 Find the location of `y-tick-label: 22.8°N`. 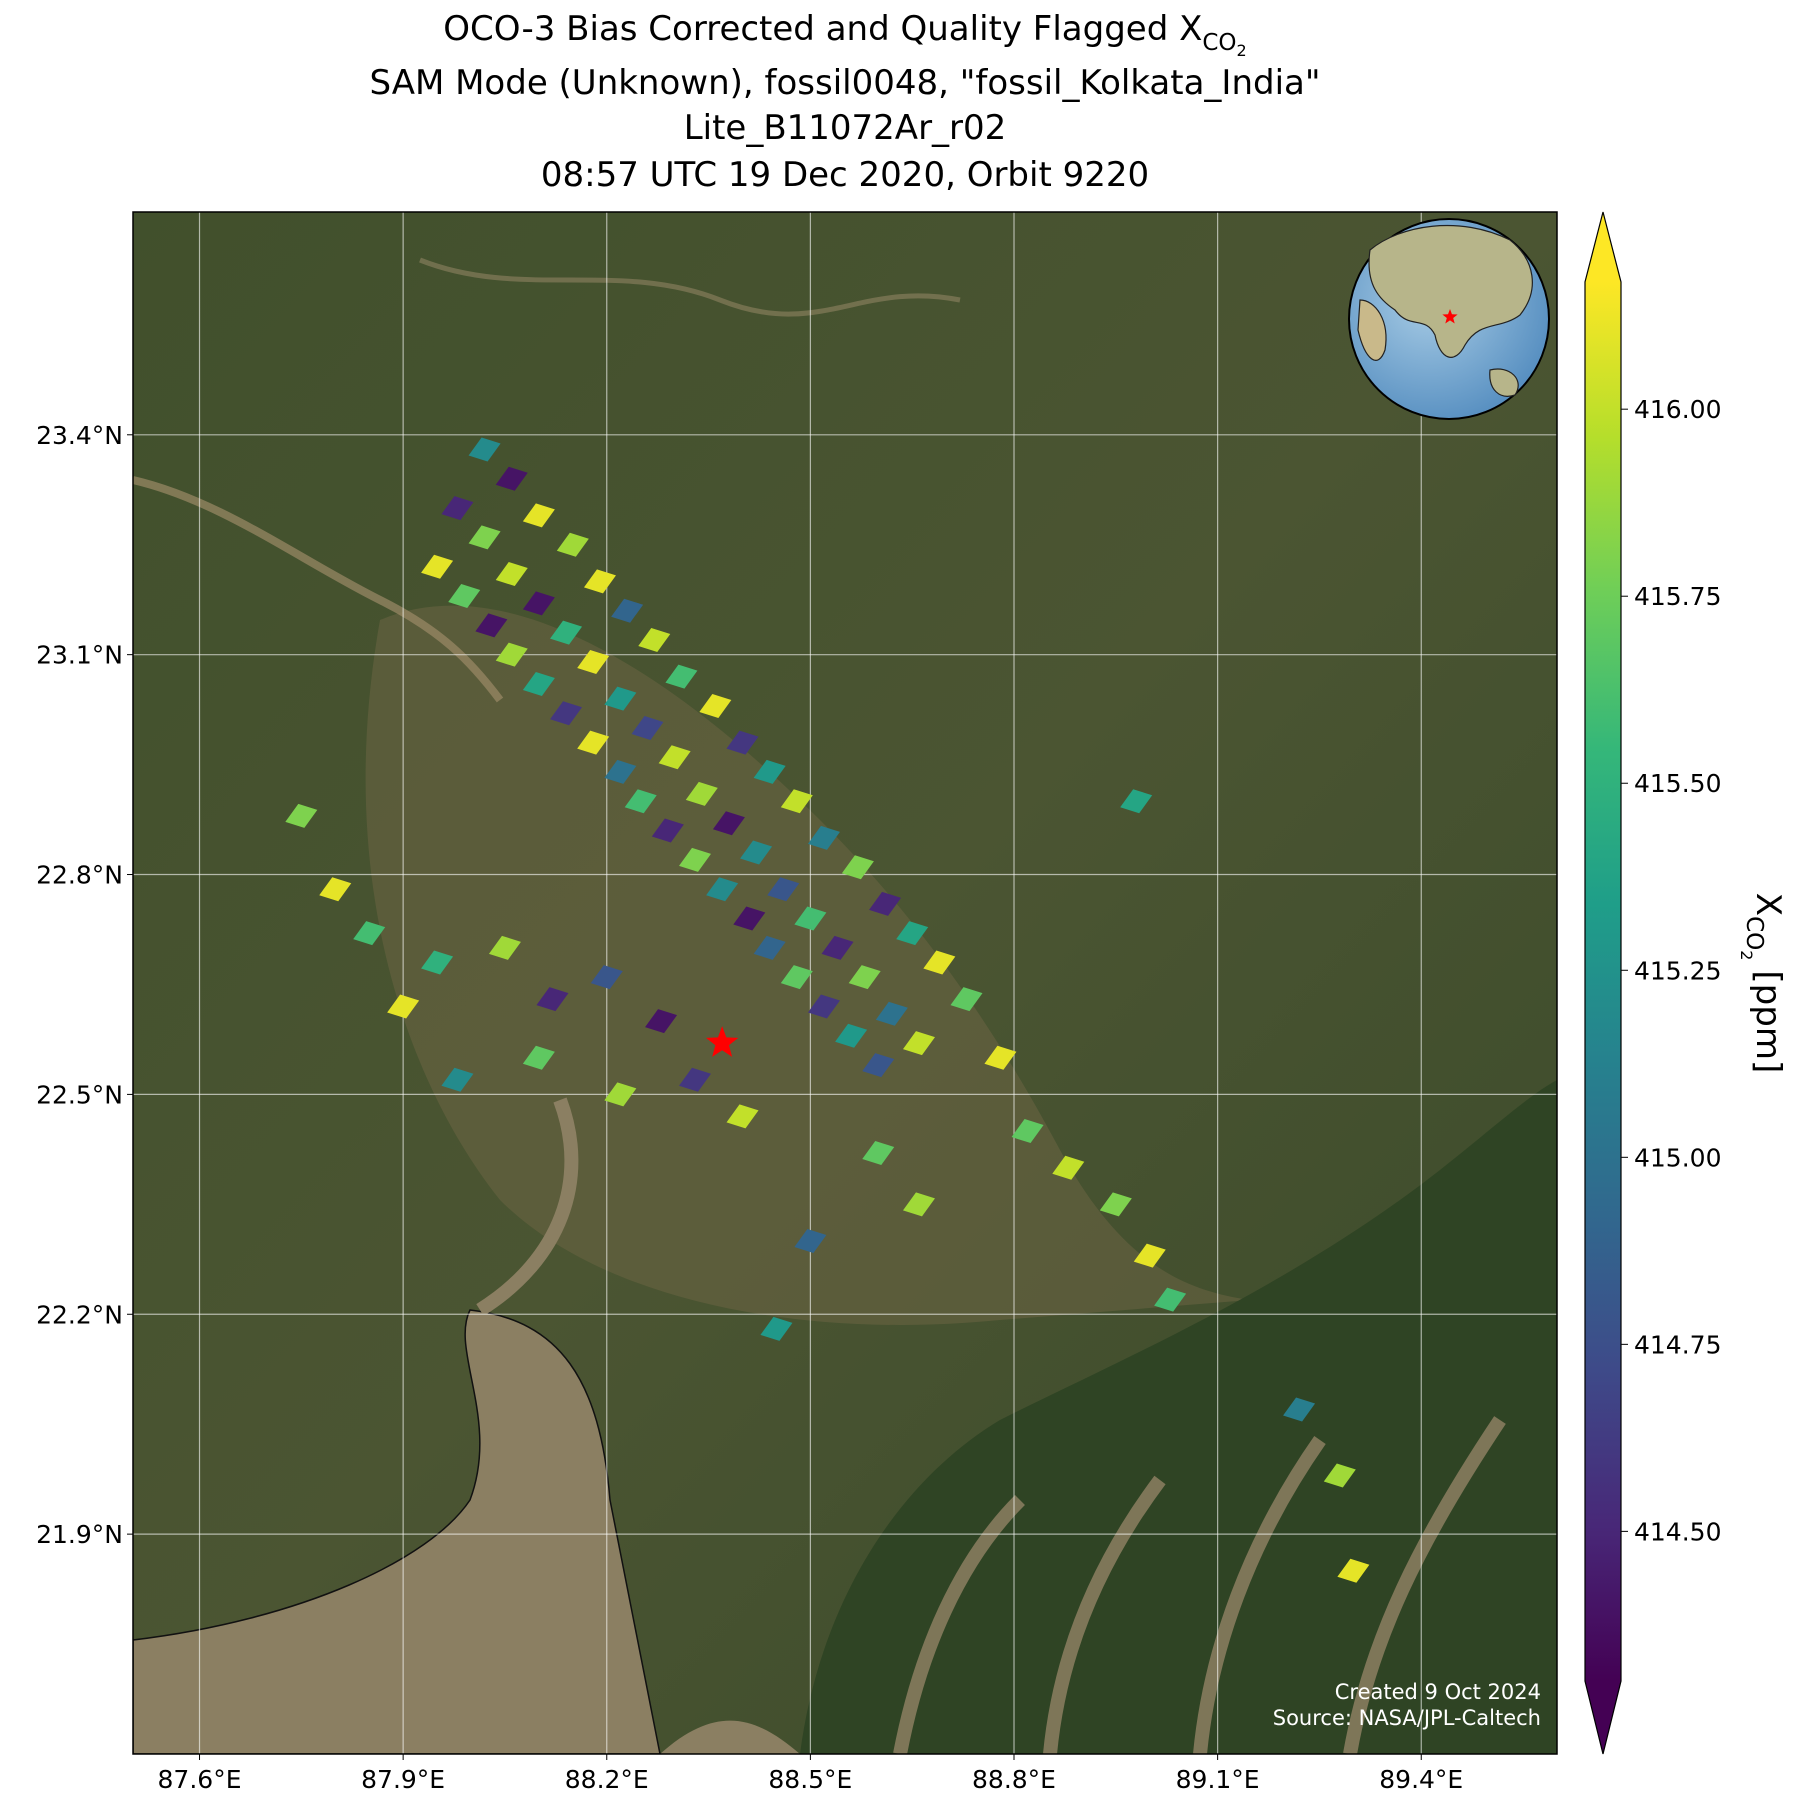

y-tick-label: 22.8°N is located at coordinates (79, 875).